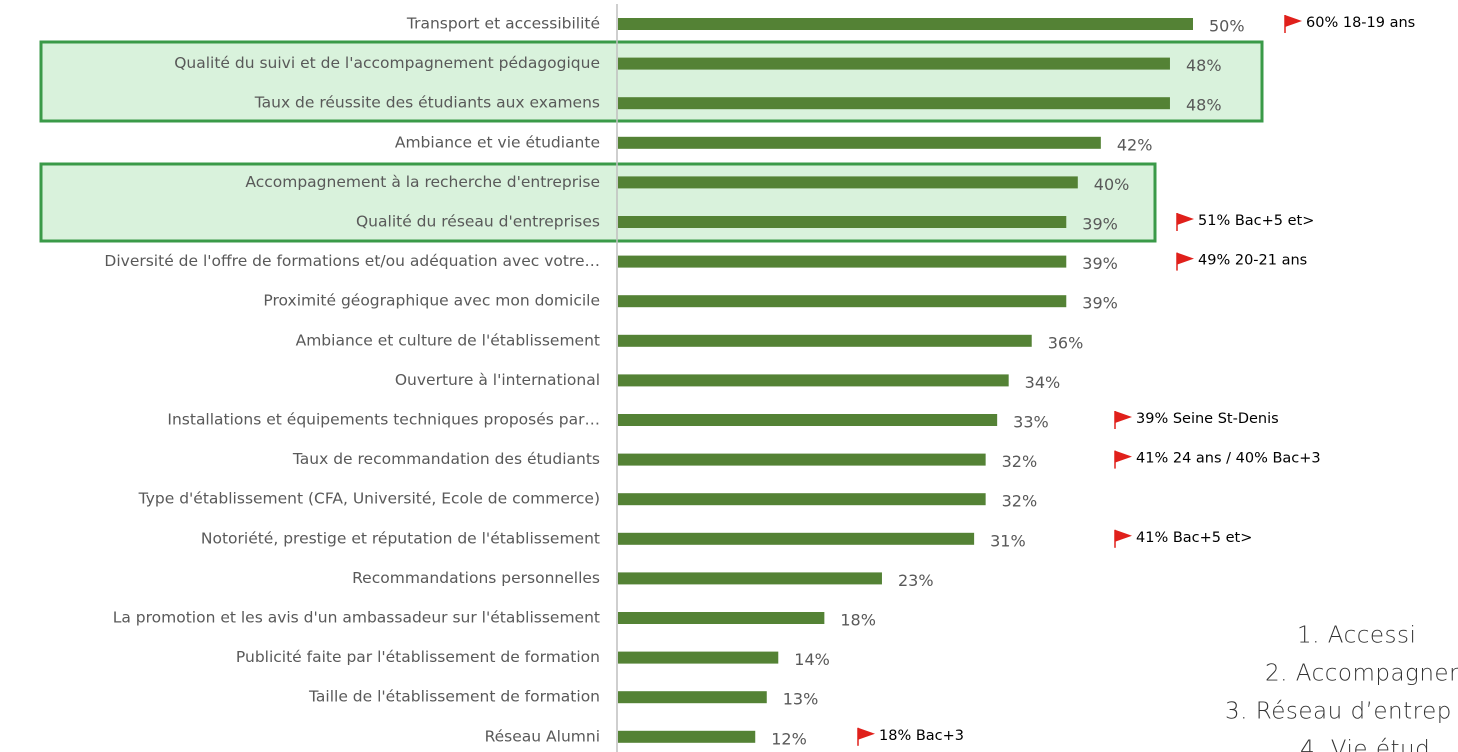 The height and width of the screenshot is (752, 1458). What do you see at coordinates (789, 738) in the screenshot?
I see `value-label: 12%` at bounding box center [789, 738].